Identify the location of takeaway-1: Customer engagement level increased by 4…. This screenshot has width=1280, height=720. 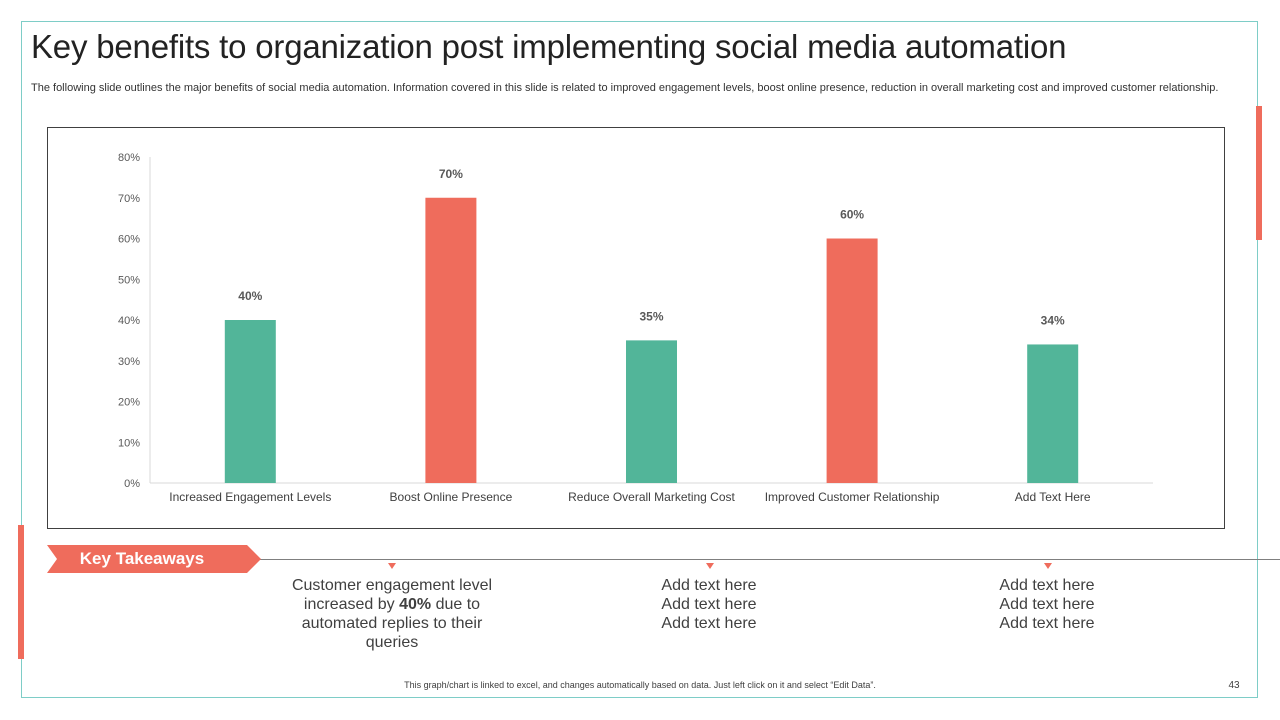
(392, 614).